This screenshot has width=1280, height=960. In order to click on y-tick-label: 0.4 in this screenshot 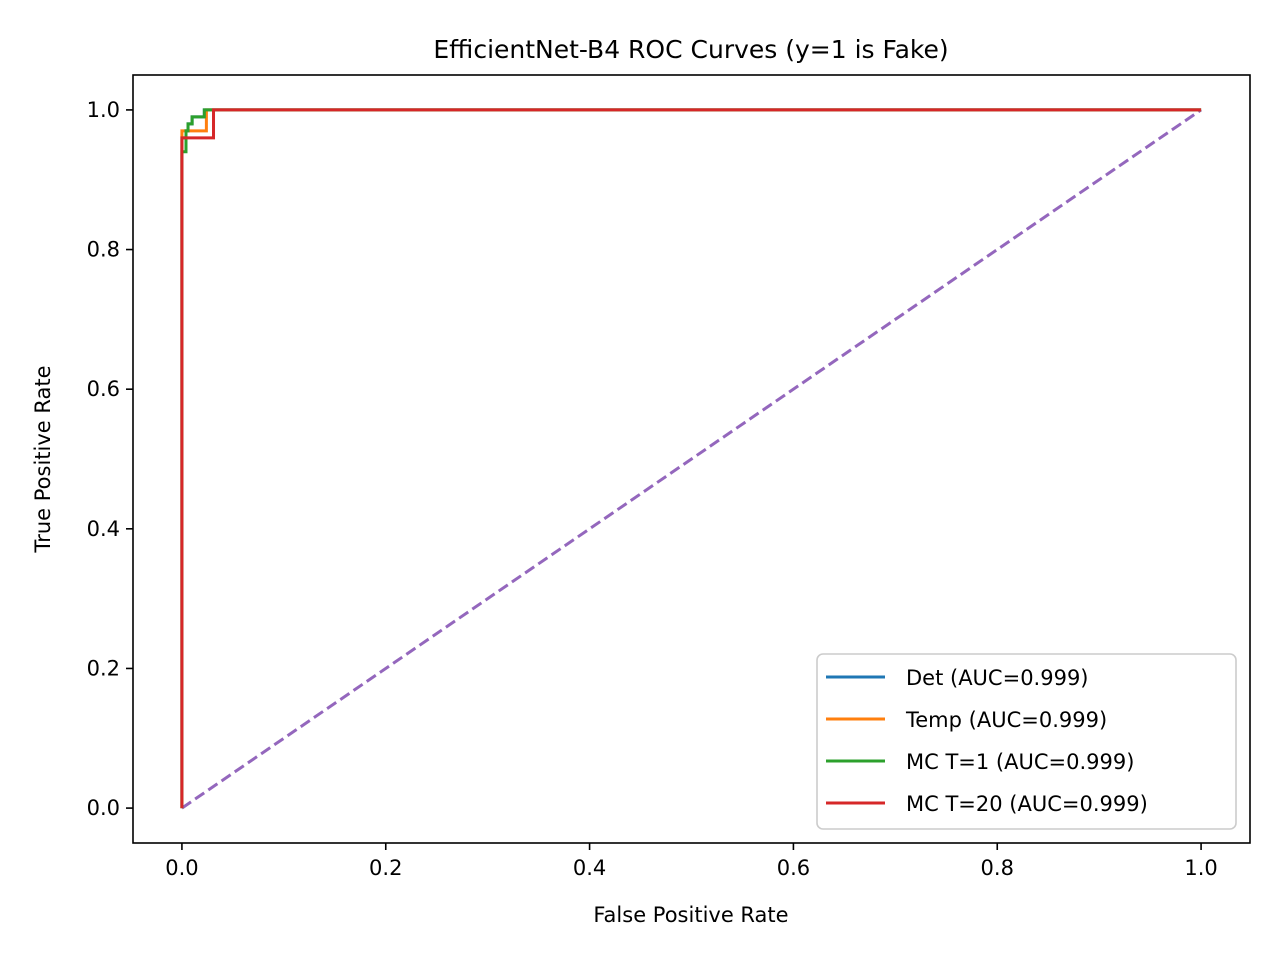, I will do `click(103, 529)`.